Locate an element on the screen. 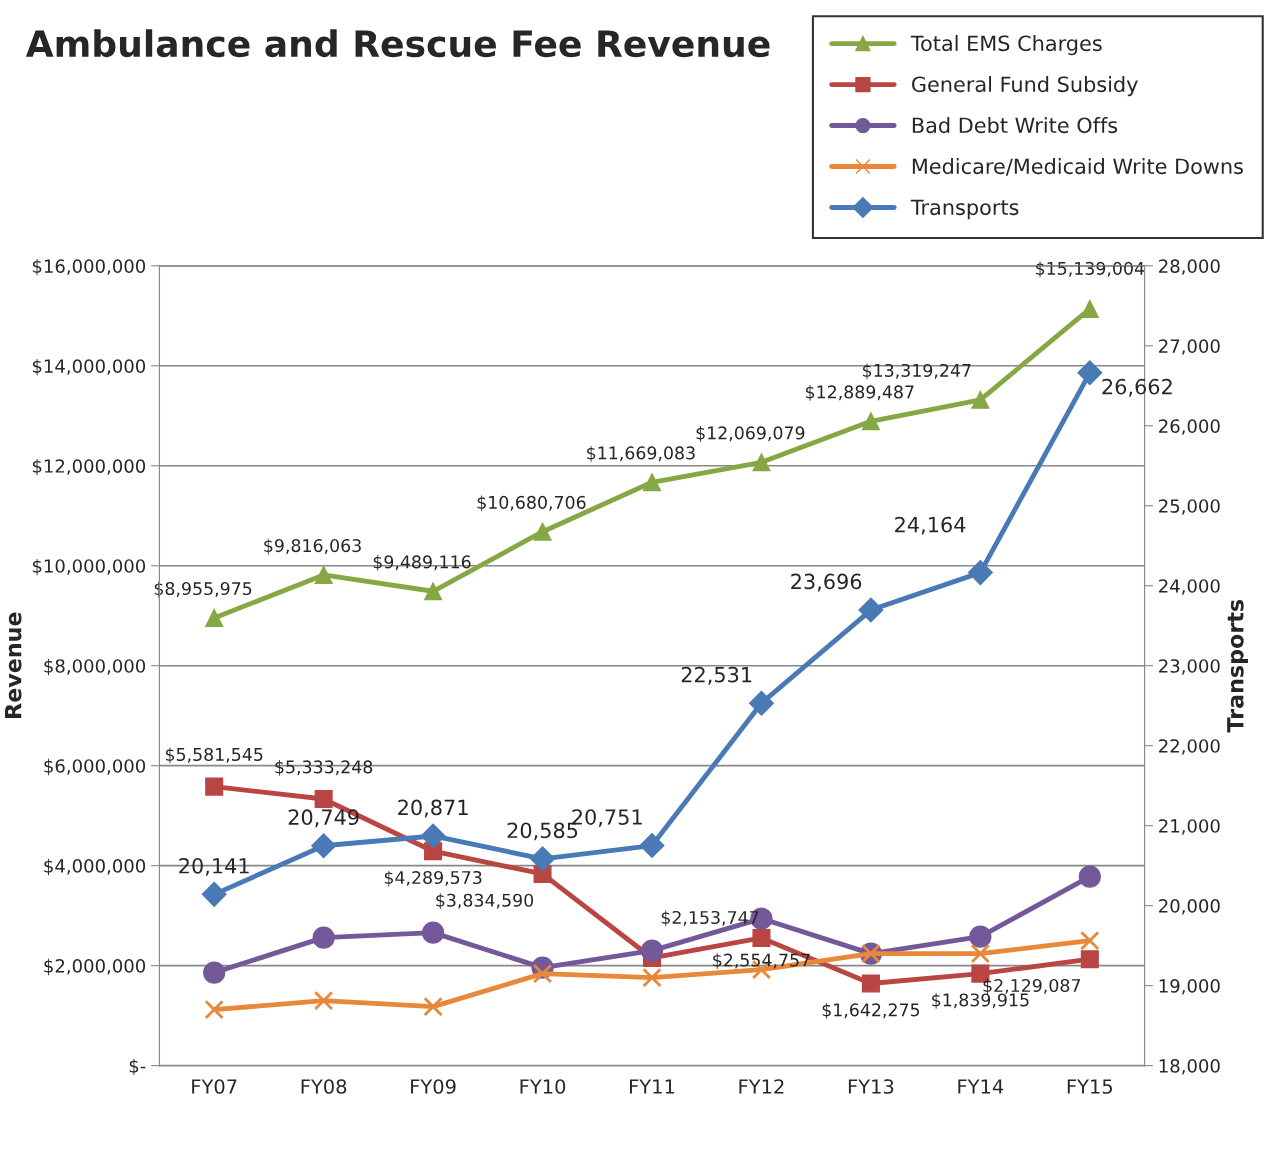 The height and width of the screenshot is (1171, 1286). data-label: $10,680,706 is located at coordinates (531, 503).